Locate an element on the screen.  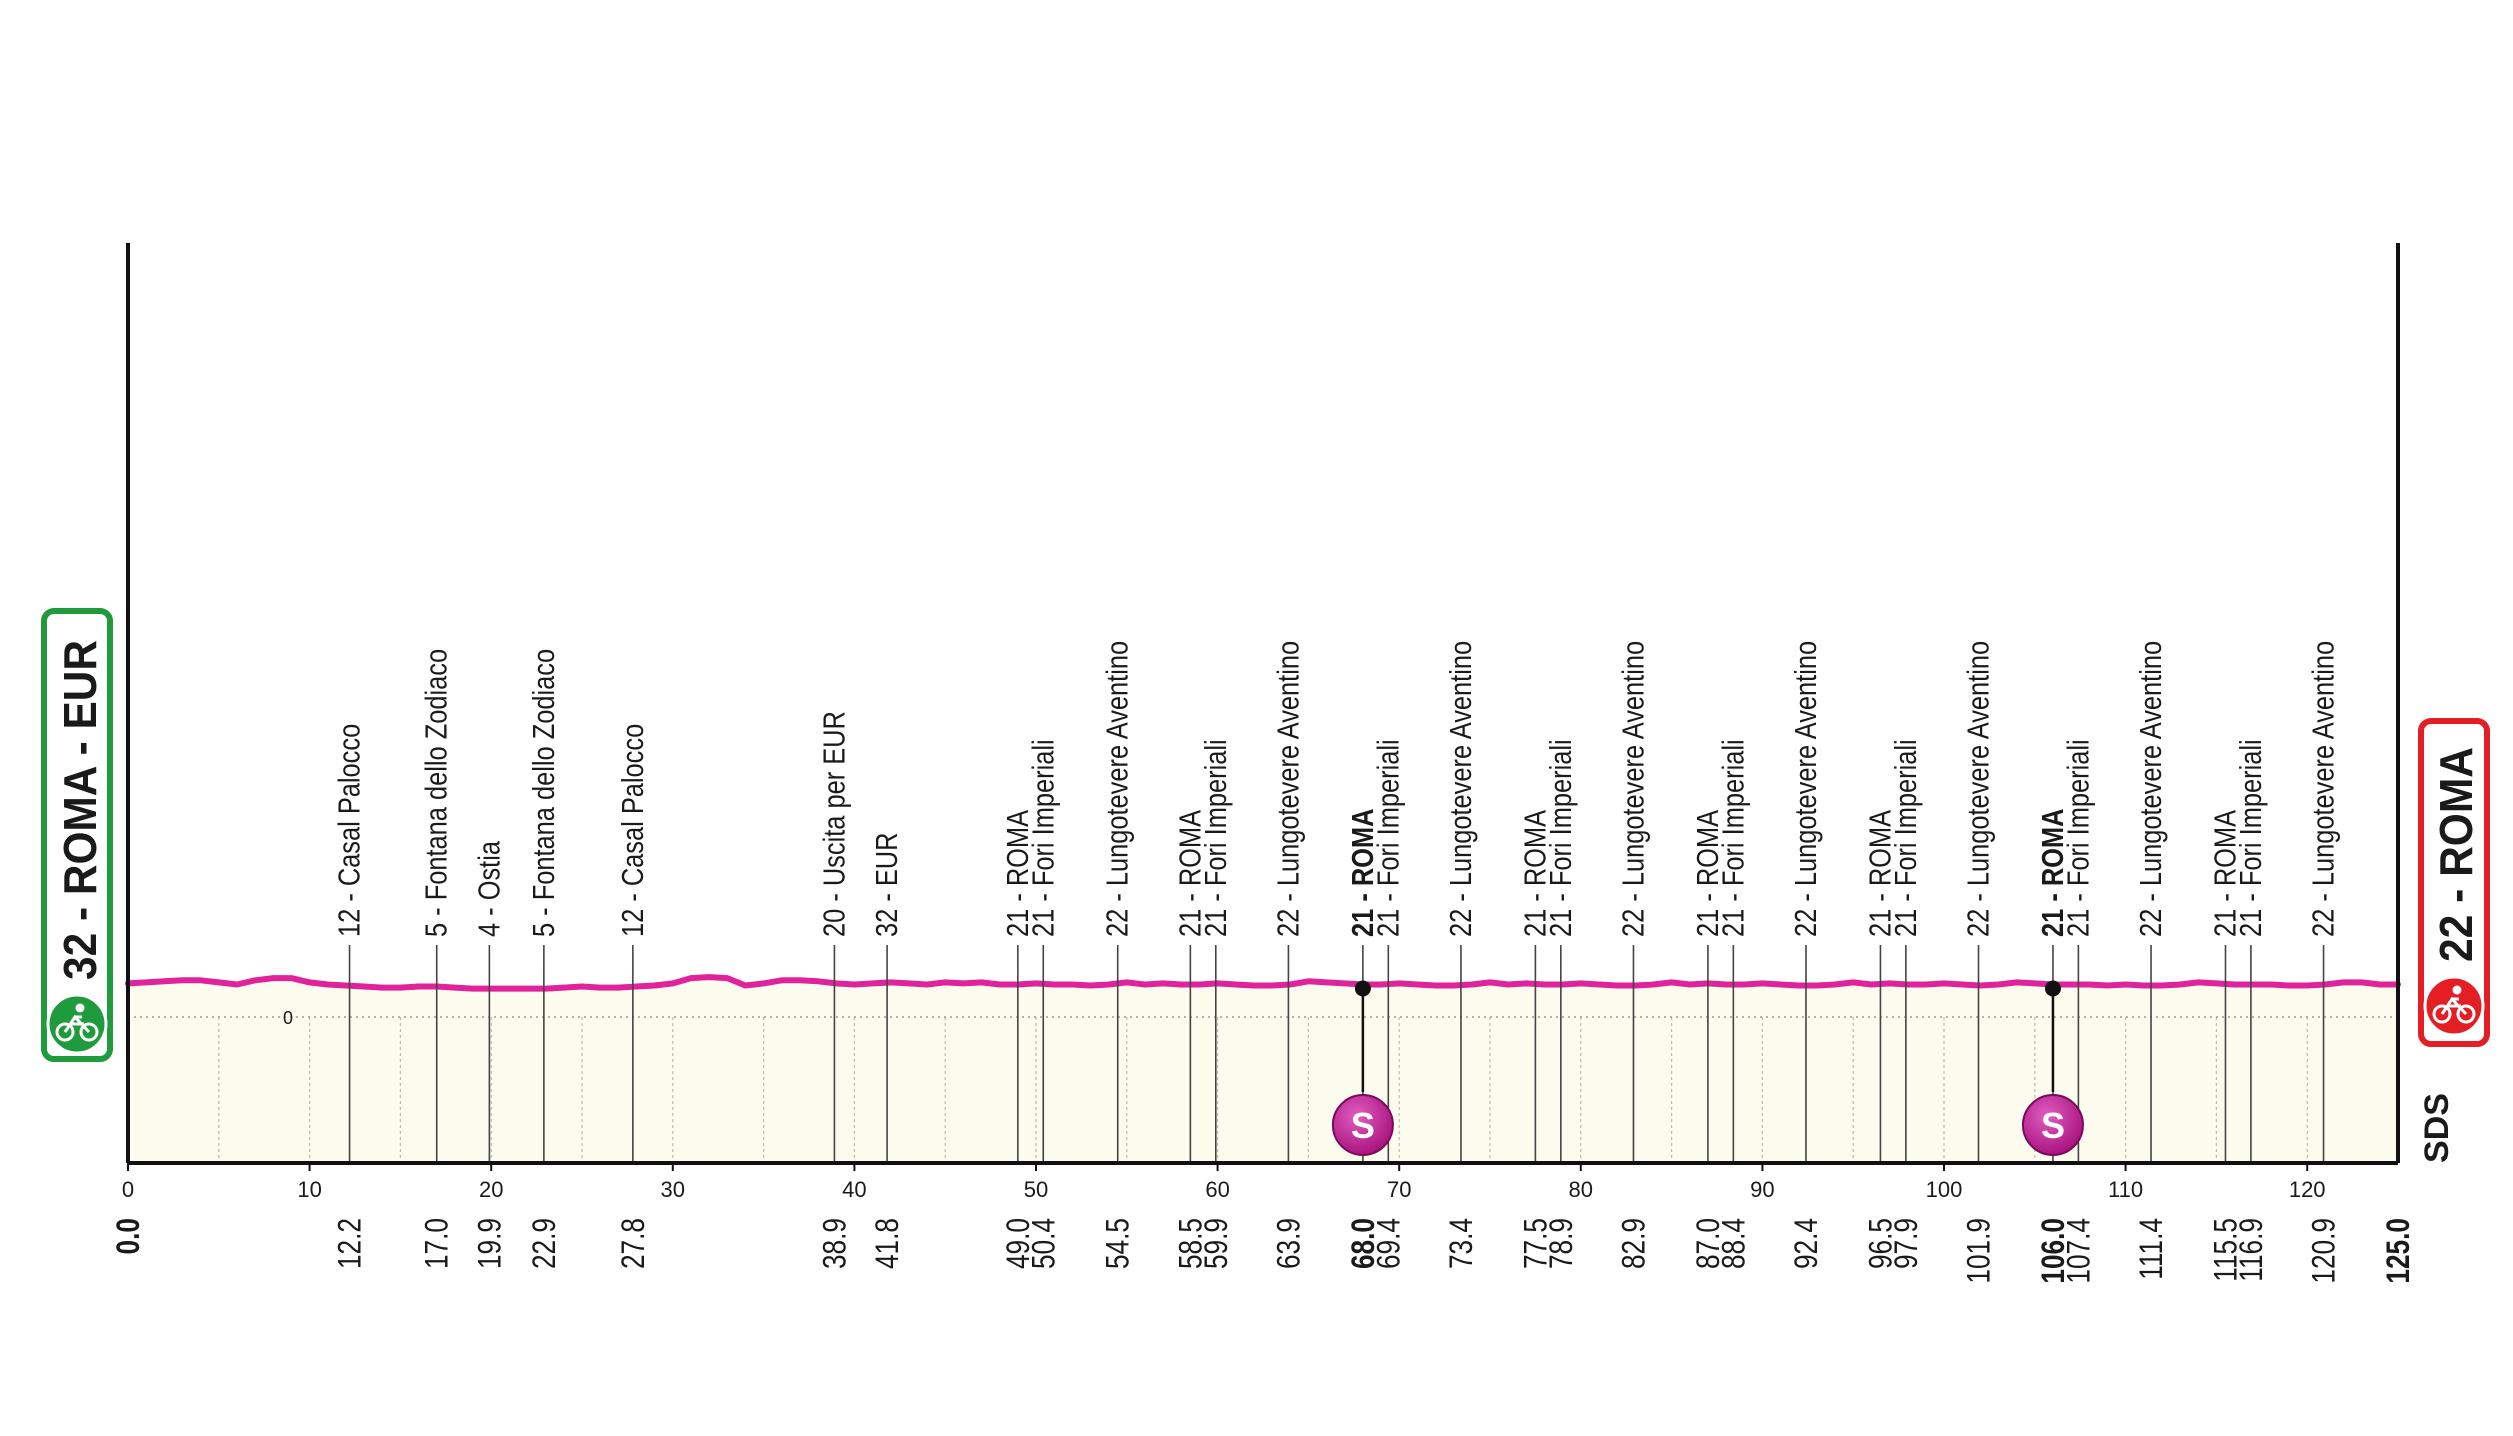
x-tick-label: 90 is located at coordinates (1762, 1189).